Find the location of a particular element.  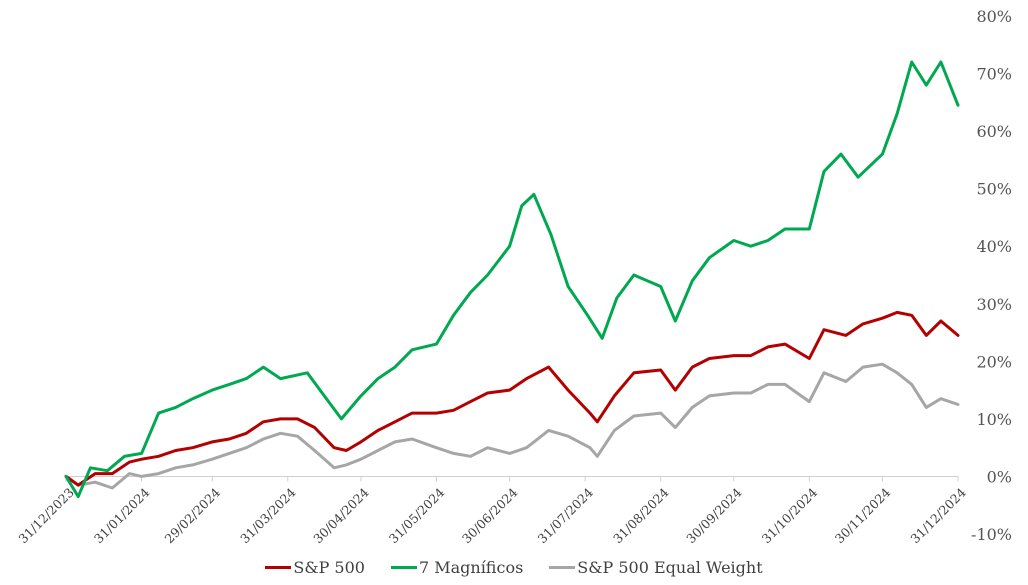

legend-item-7-magnificos: 7 Magníficos is located at coordinates (457, 567).